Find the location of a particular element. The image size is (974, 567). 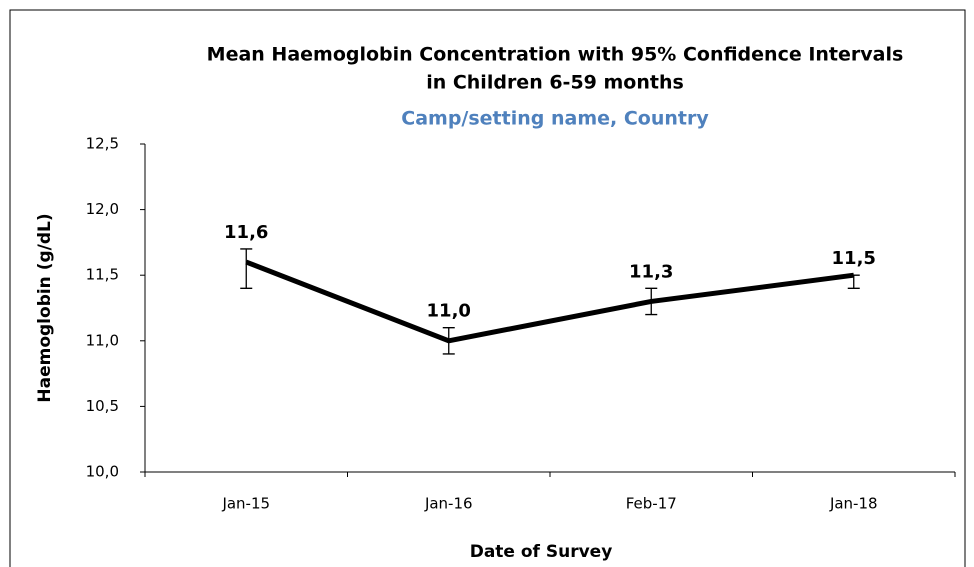

line is located at coordinates (550, 301).